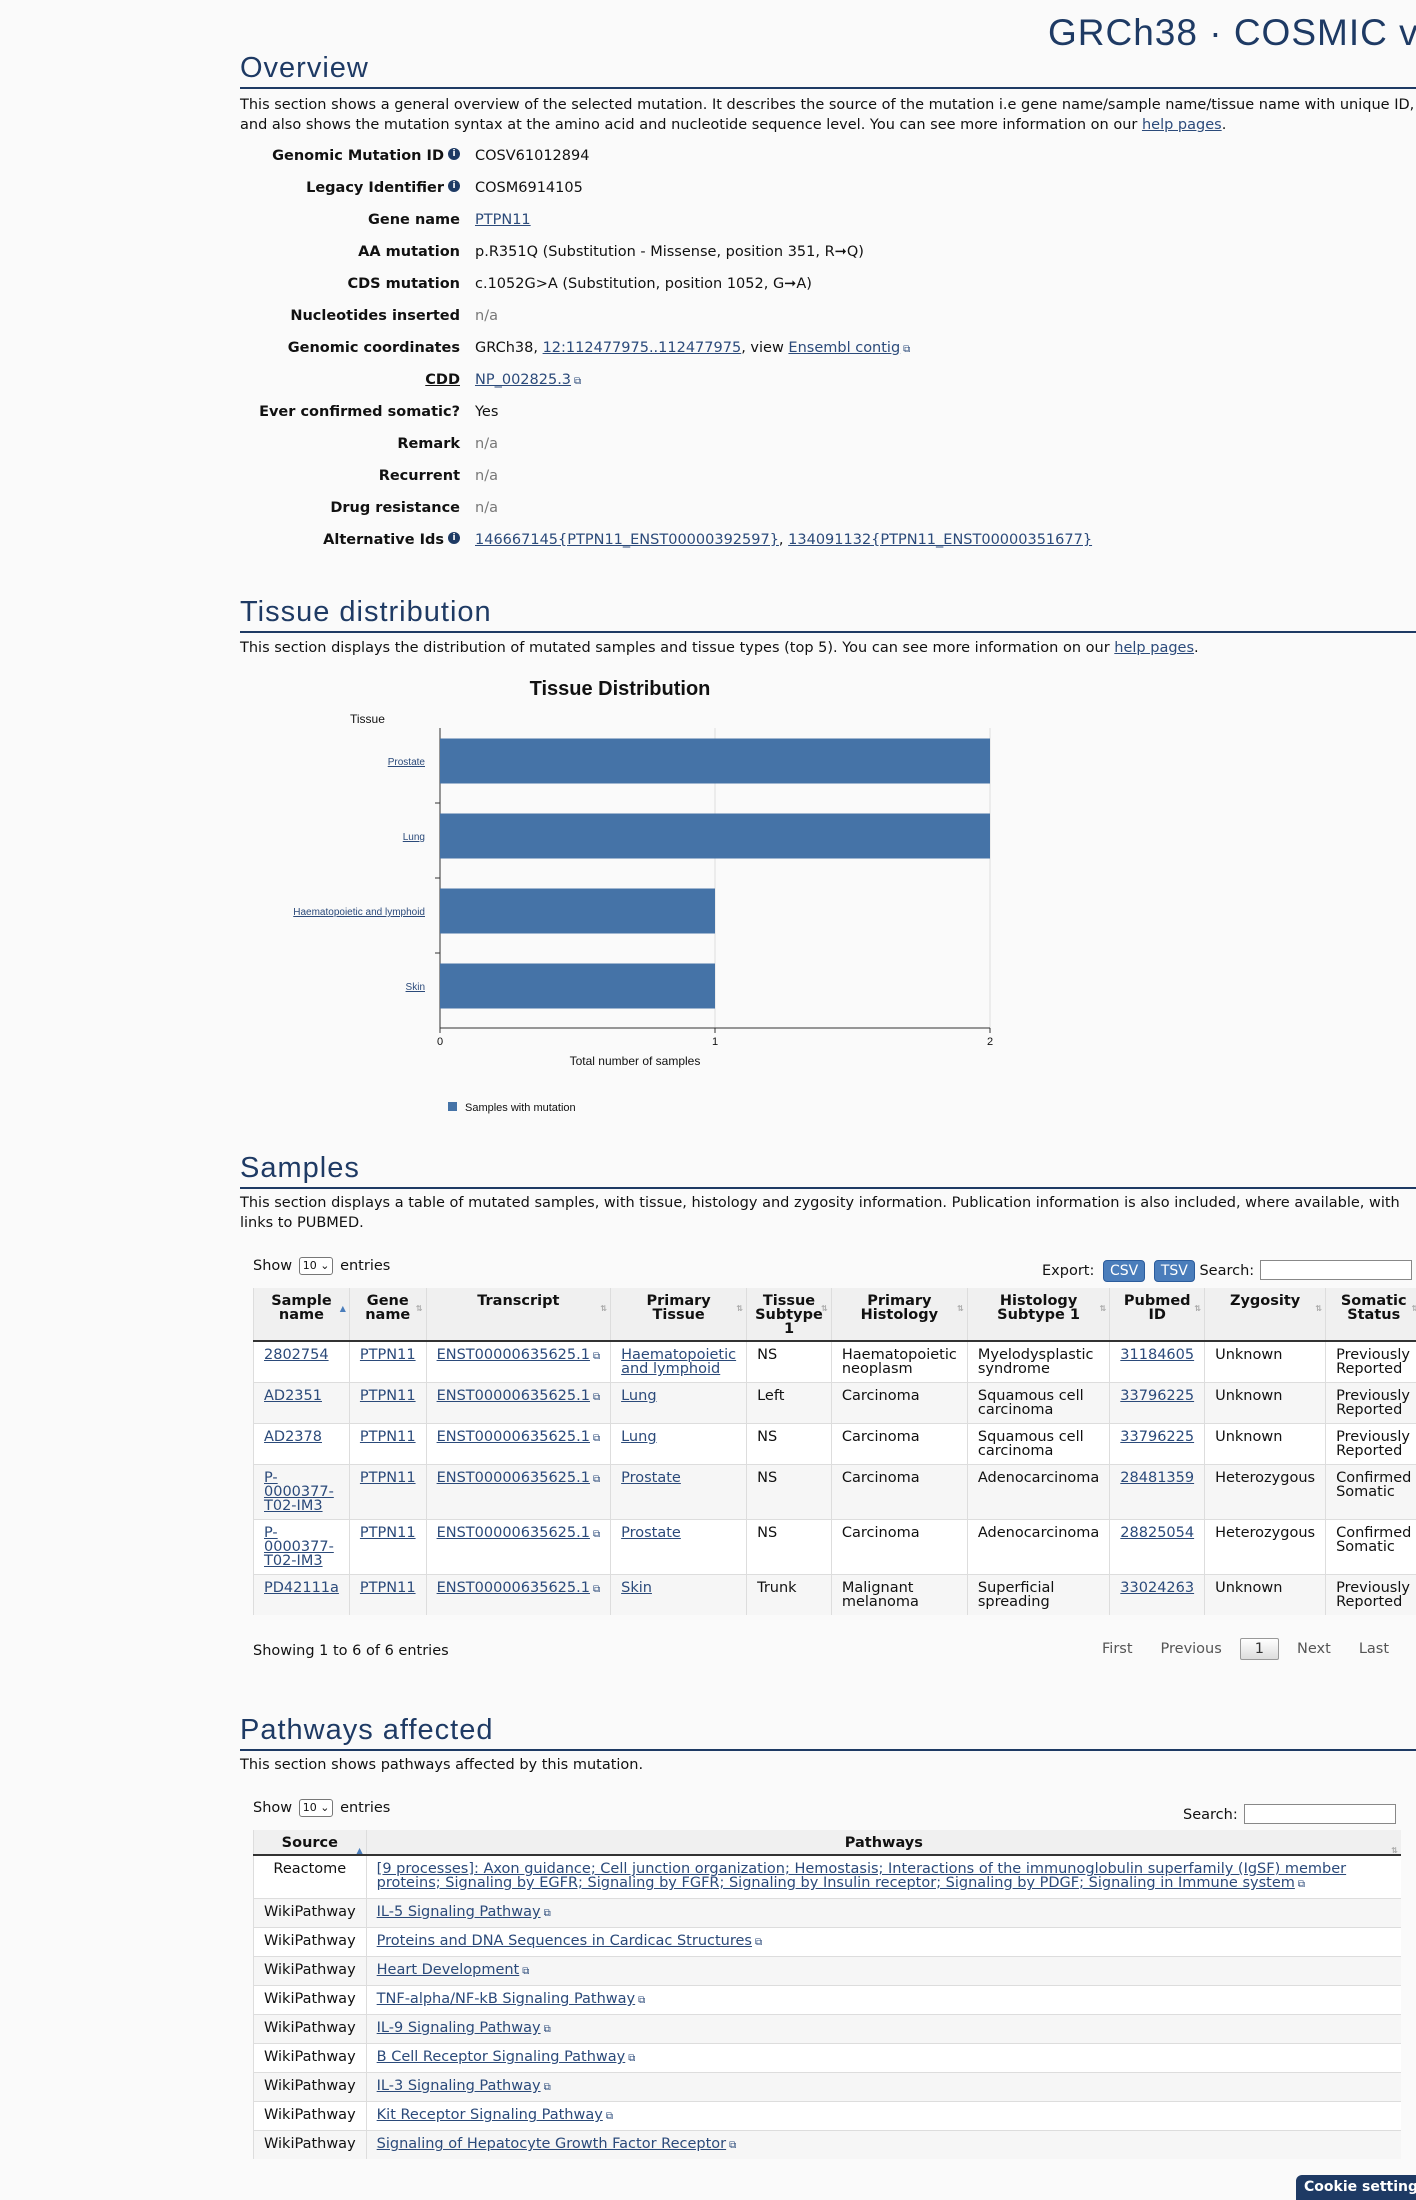  What do you see at coordinates (387, 1315) in the screenshot?
I see `column-header: Gene name ⇅` at bounding box center [387, 1315].